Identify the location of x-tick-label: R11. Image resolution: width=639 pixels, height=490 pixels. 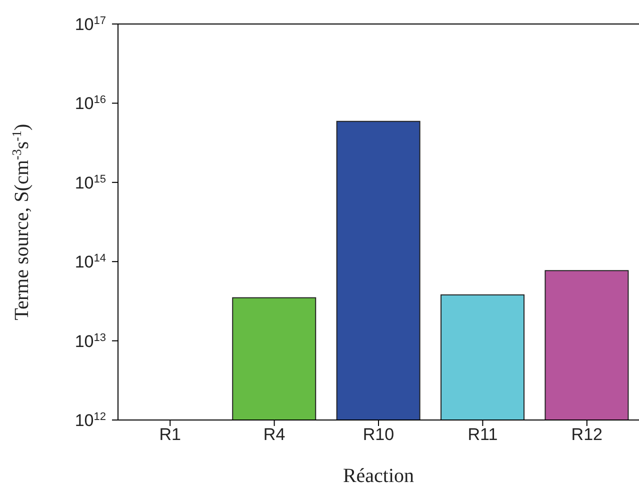
(483, 434).